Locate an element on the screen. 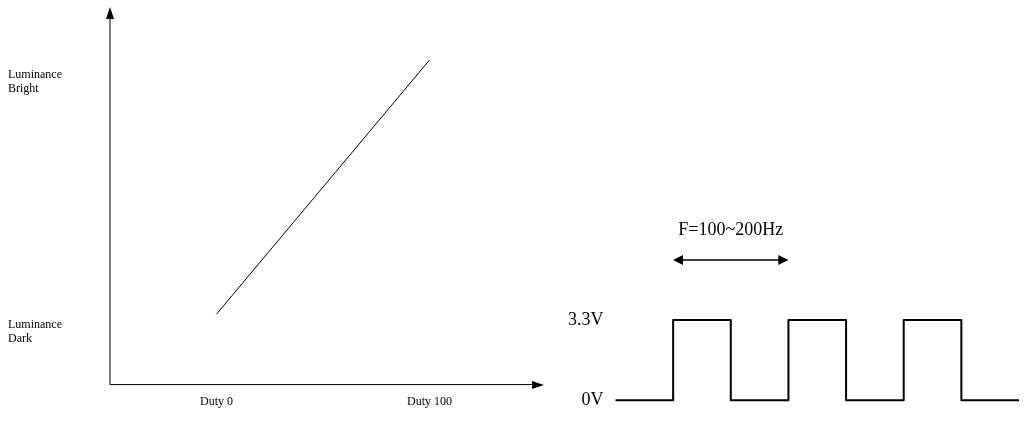  y-tick-label: 0V is located at coordinates (592, 398).